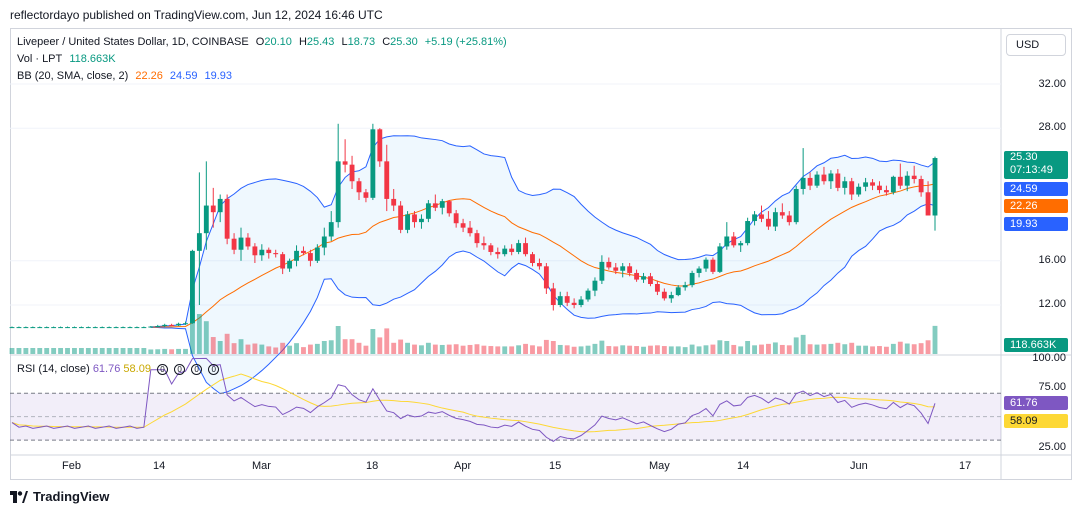  I want to click on rsi-button-3: 0, so click(197, 369).